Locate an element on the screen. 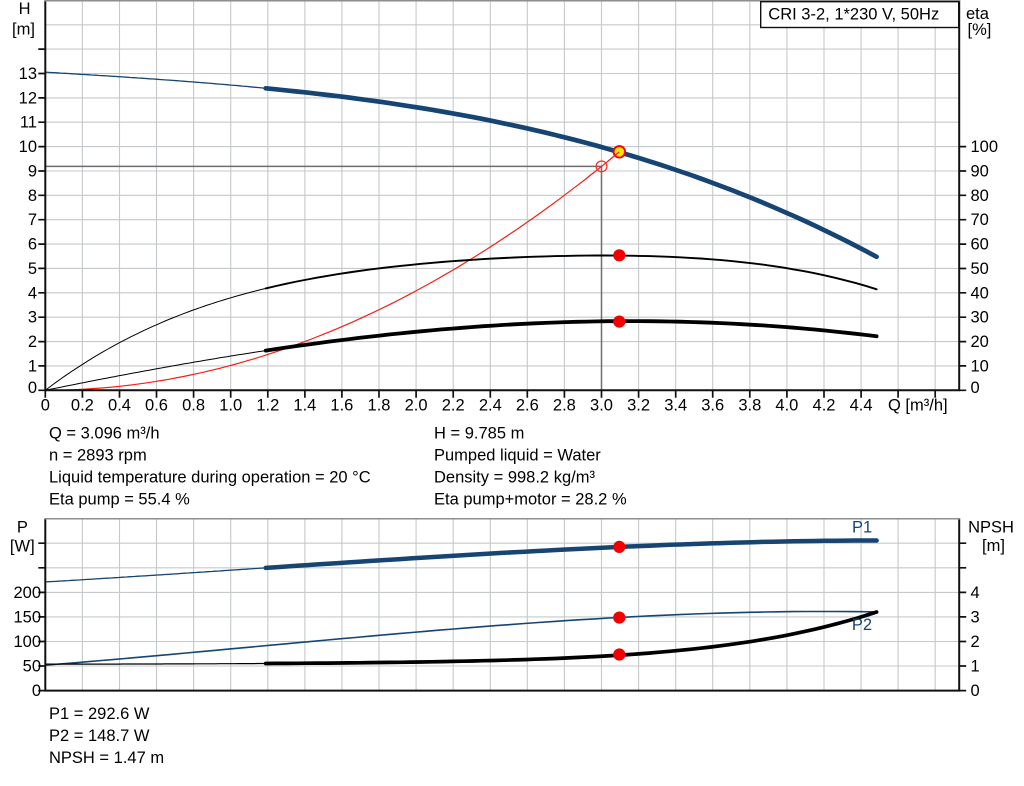  svg-text: Eta pump = 55.4 % is located at coordinates (119, 500).